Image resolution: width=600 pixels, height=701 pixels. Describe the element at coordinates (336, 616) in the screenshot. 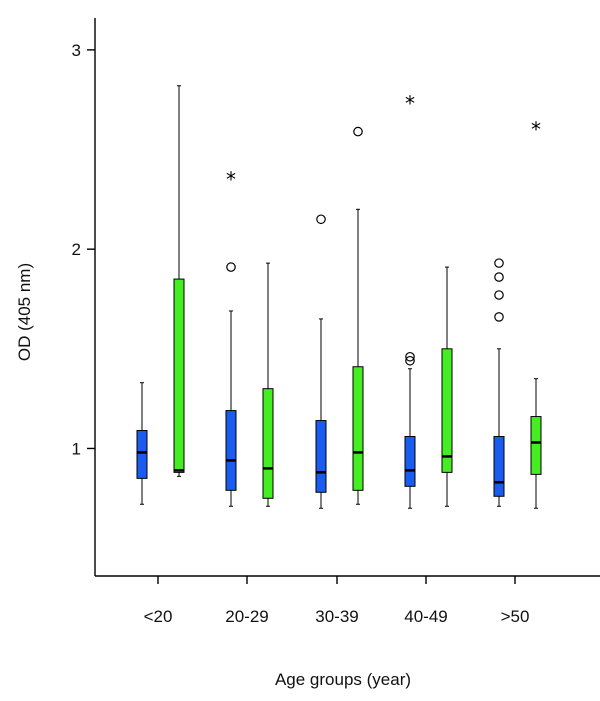

I see `x-tick-label: 30-39` at that location.